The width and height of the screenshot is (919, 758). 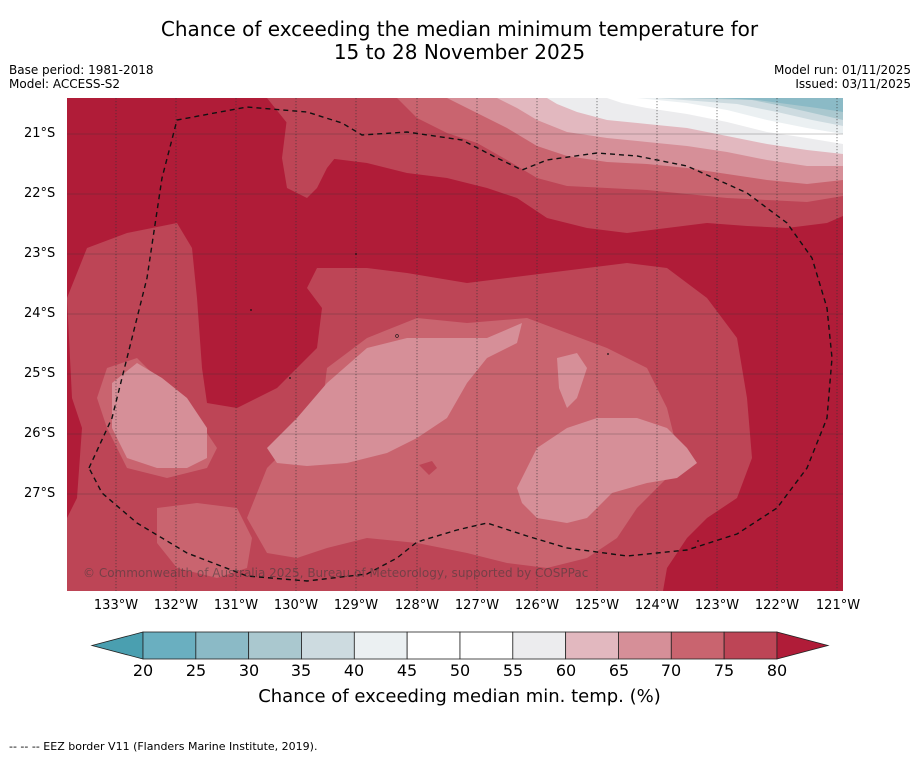 I want to click on region-65-70-central, so click(x=394, y=394).